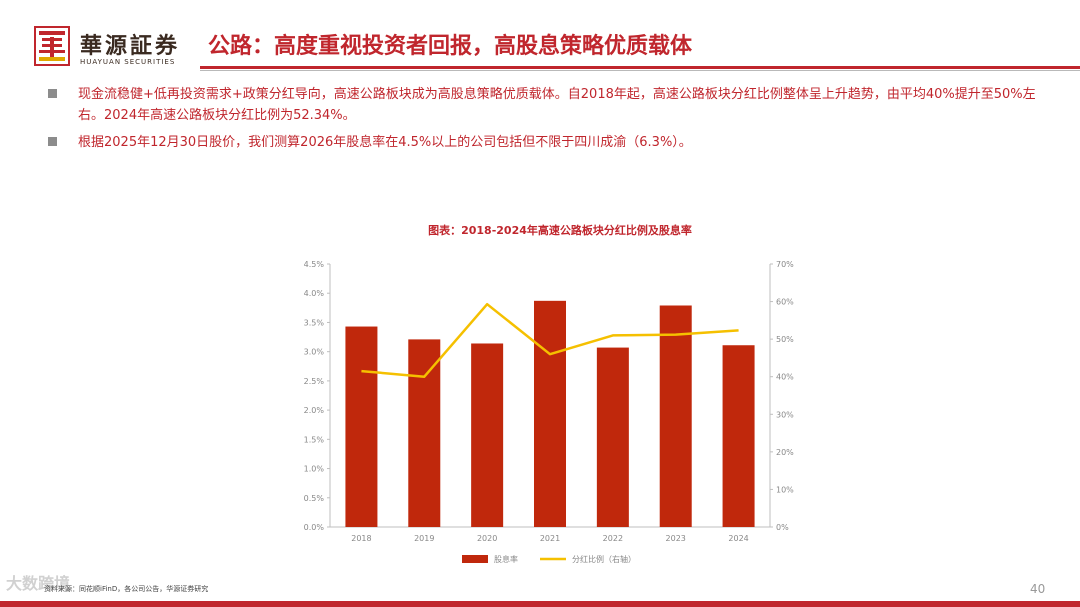 This screenshot has width=1080, height=607. I want to click on y-left-tick-label: 4.0%, so click(314, 293).